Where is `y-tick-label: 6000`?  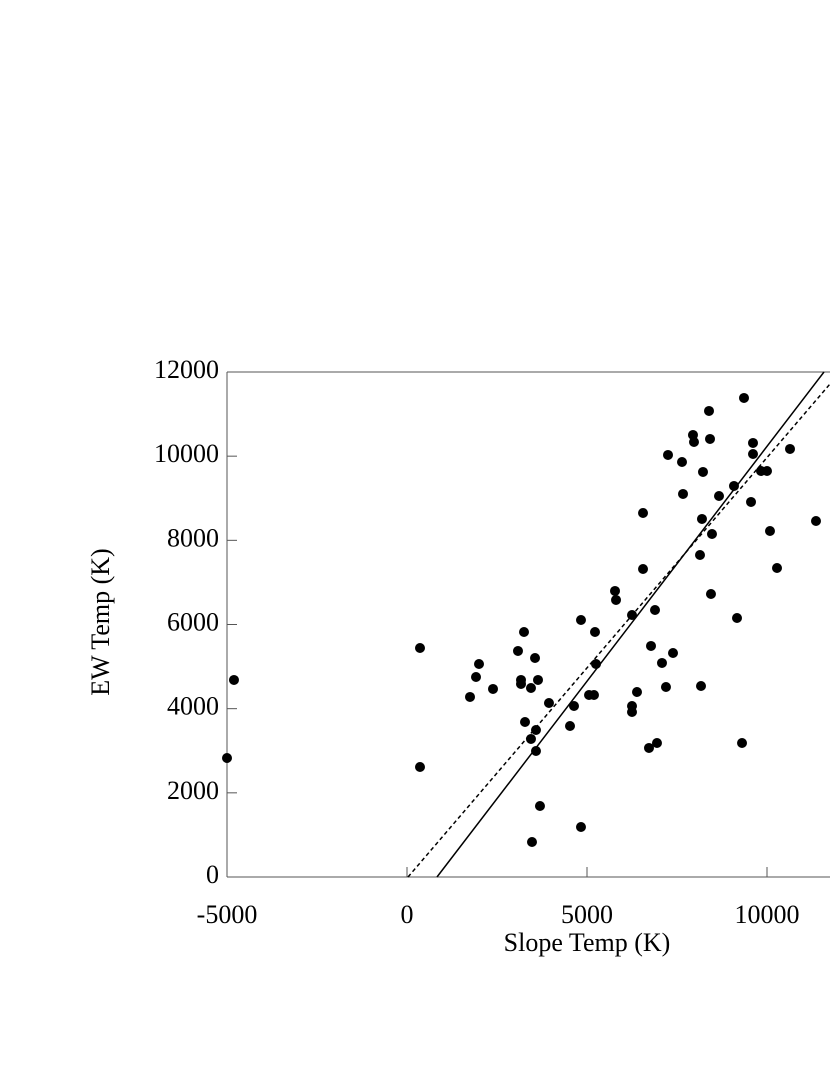
y-tick-label: 6000 is located at coordinates (193, 621).